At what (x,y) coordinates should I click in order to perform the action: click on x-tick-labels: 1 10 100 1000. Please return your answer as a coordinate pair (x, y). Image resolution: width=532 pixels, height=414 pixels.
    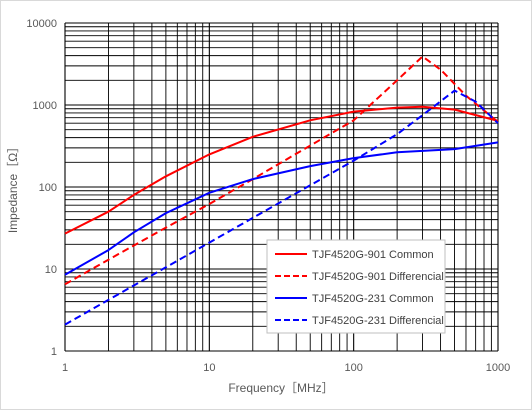
    Looking at the image, I should click on (286, 368).